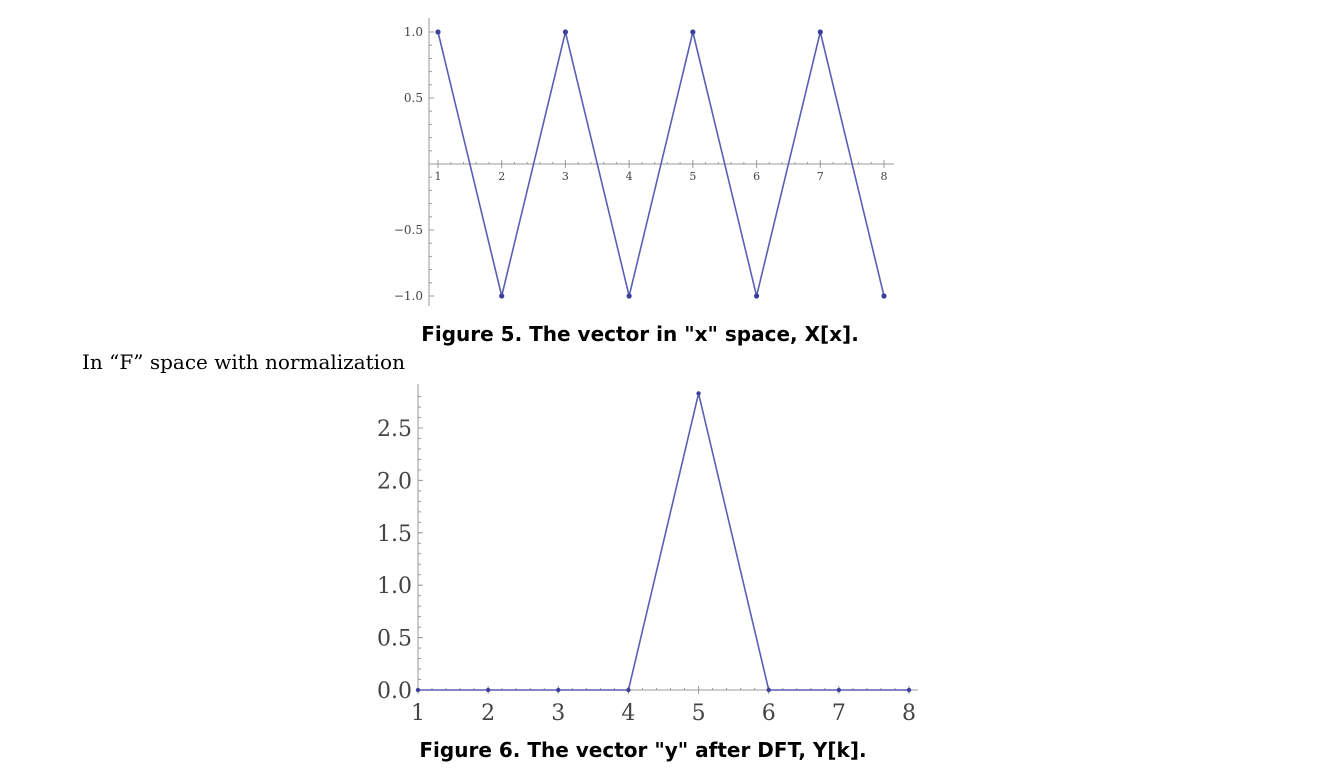 This screenshot has height=778, width=1327. Describe the element at coordinates (394, 429) in the screenshot. I see `y-tick-label: 2.5` at that location.